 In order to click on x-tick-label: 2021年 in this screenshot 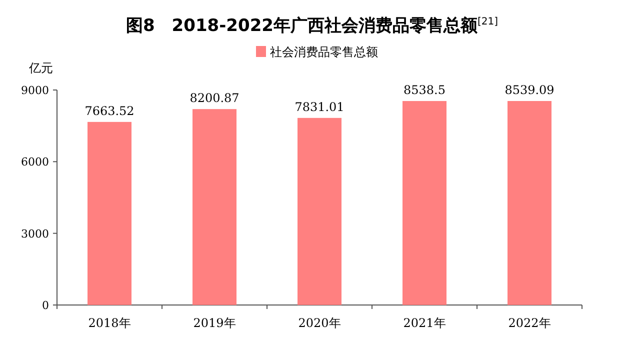, I will do `click(424, 323)`.